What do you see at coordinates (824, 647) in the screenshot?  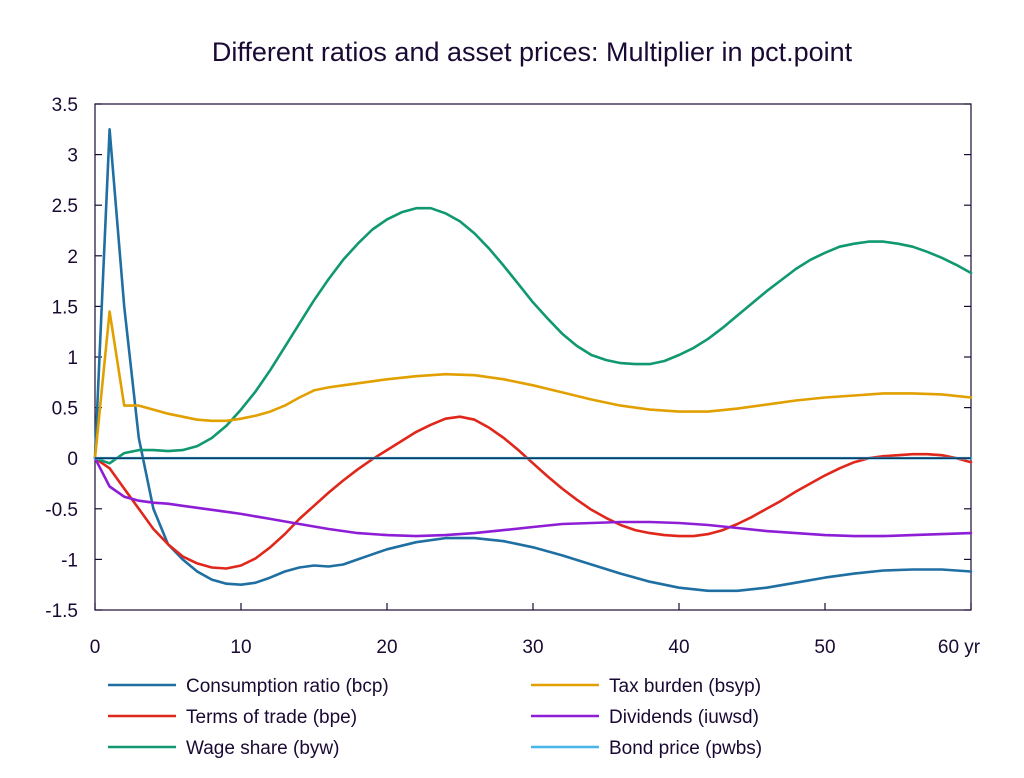 I see `x-tick-label: 50` at bounding box center [824, 647].